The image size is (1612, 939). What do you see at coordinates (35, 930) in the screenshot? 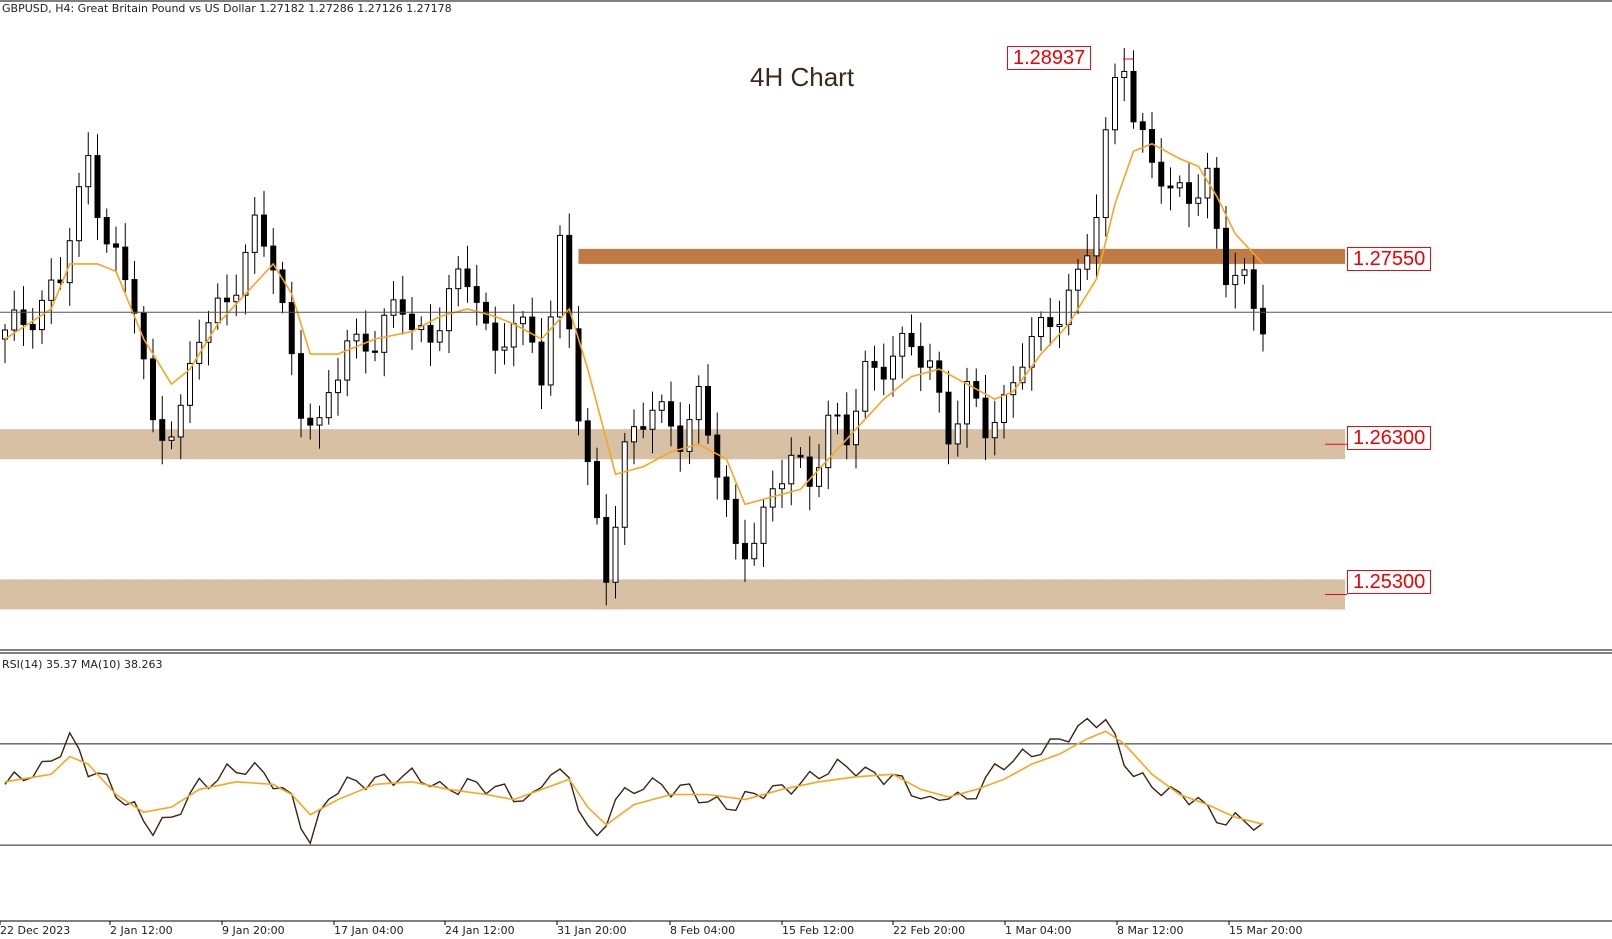
I see `x-tick-label: 22 Dec 2023` at bounding box center [35, 930].